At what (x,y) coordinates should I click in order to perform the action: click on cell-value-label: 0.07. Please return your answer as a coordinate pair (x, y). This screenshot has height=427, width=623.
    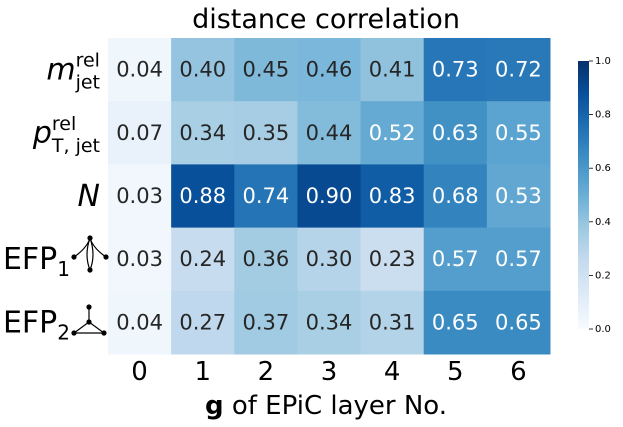
    Looking at the image, I should click on (139, 133).